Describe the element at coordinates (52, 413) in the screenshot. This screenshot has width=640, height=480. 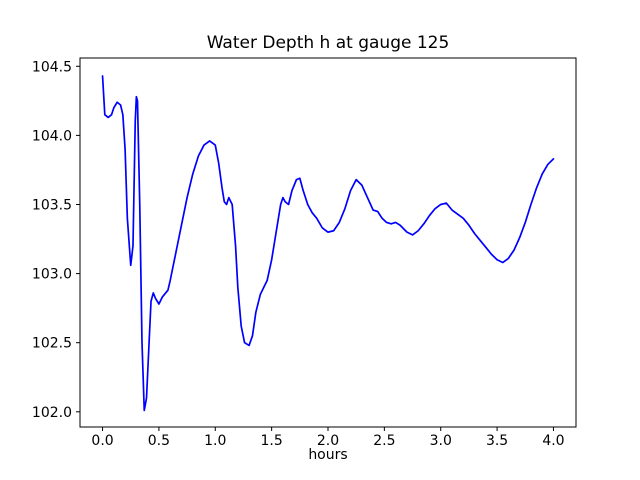
I see `y-tick-label: 102.0` at that location.